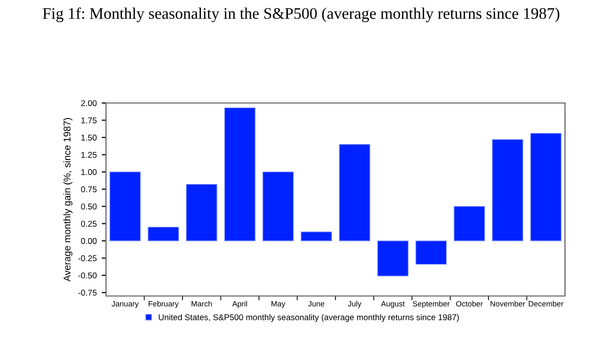 The height and width of the screenshot is (341, 605). What do you see at coordinates (89, 172) in the screenshot?
I see `y-tick-label: 1.00` at bounding box center [89, 172].